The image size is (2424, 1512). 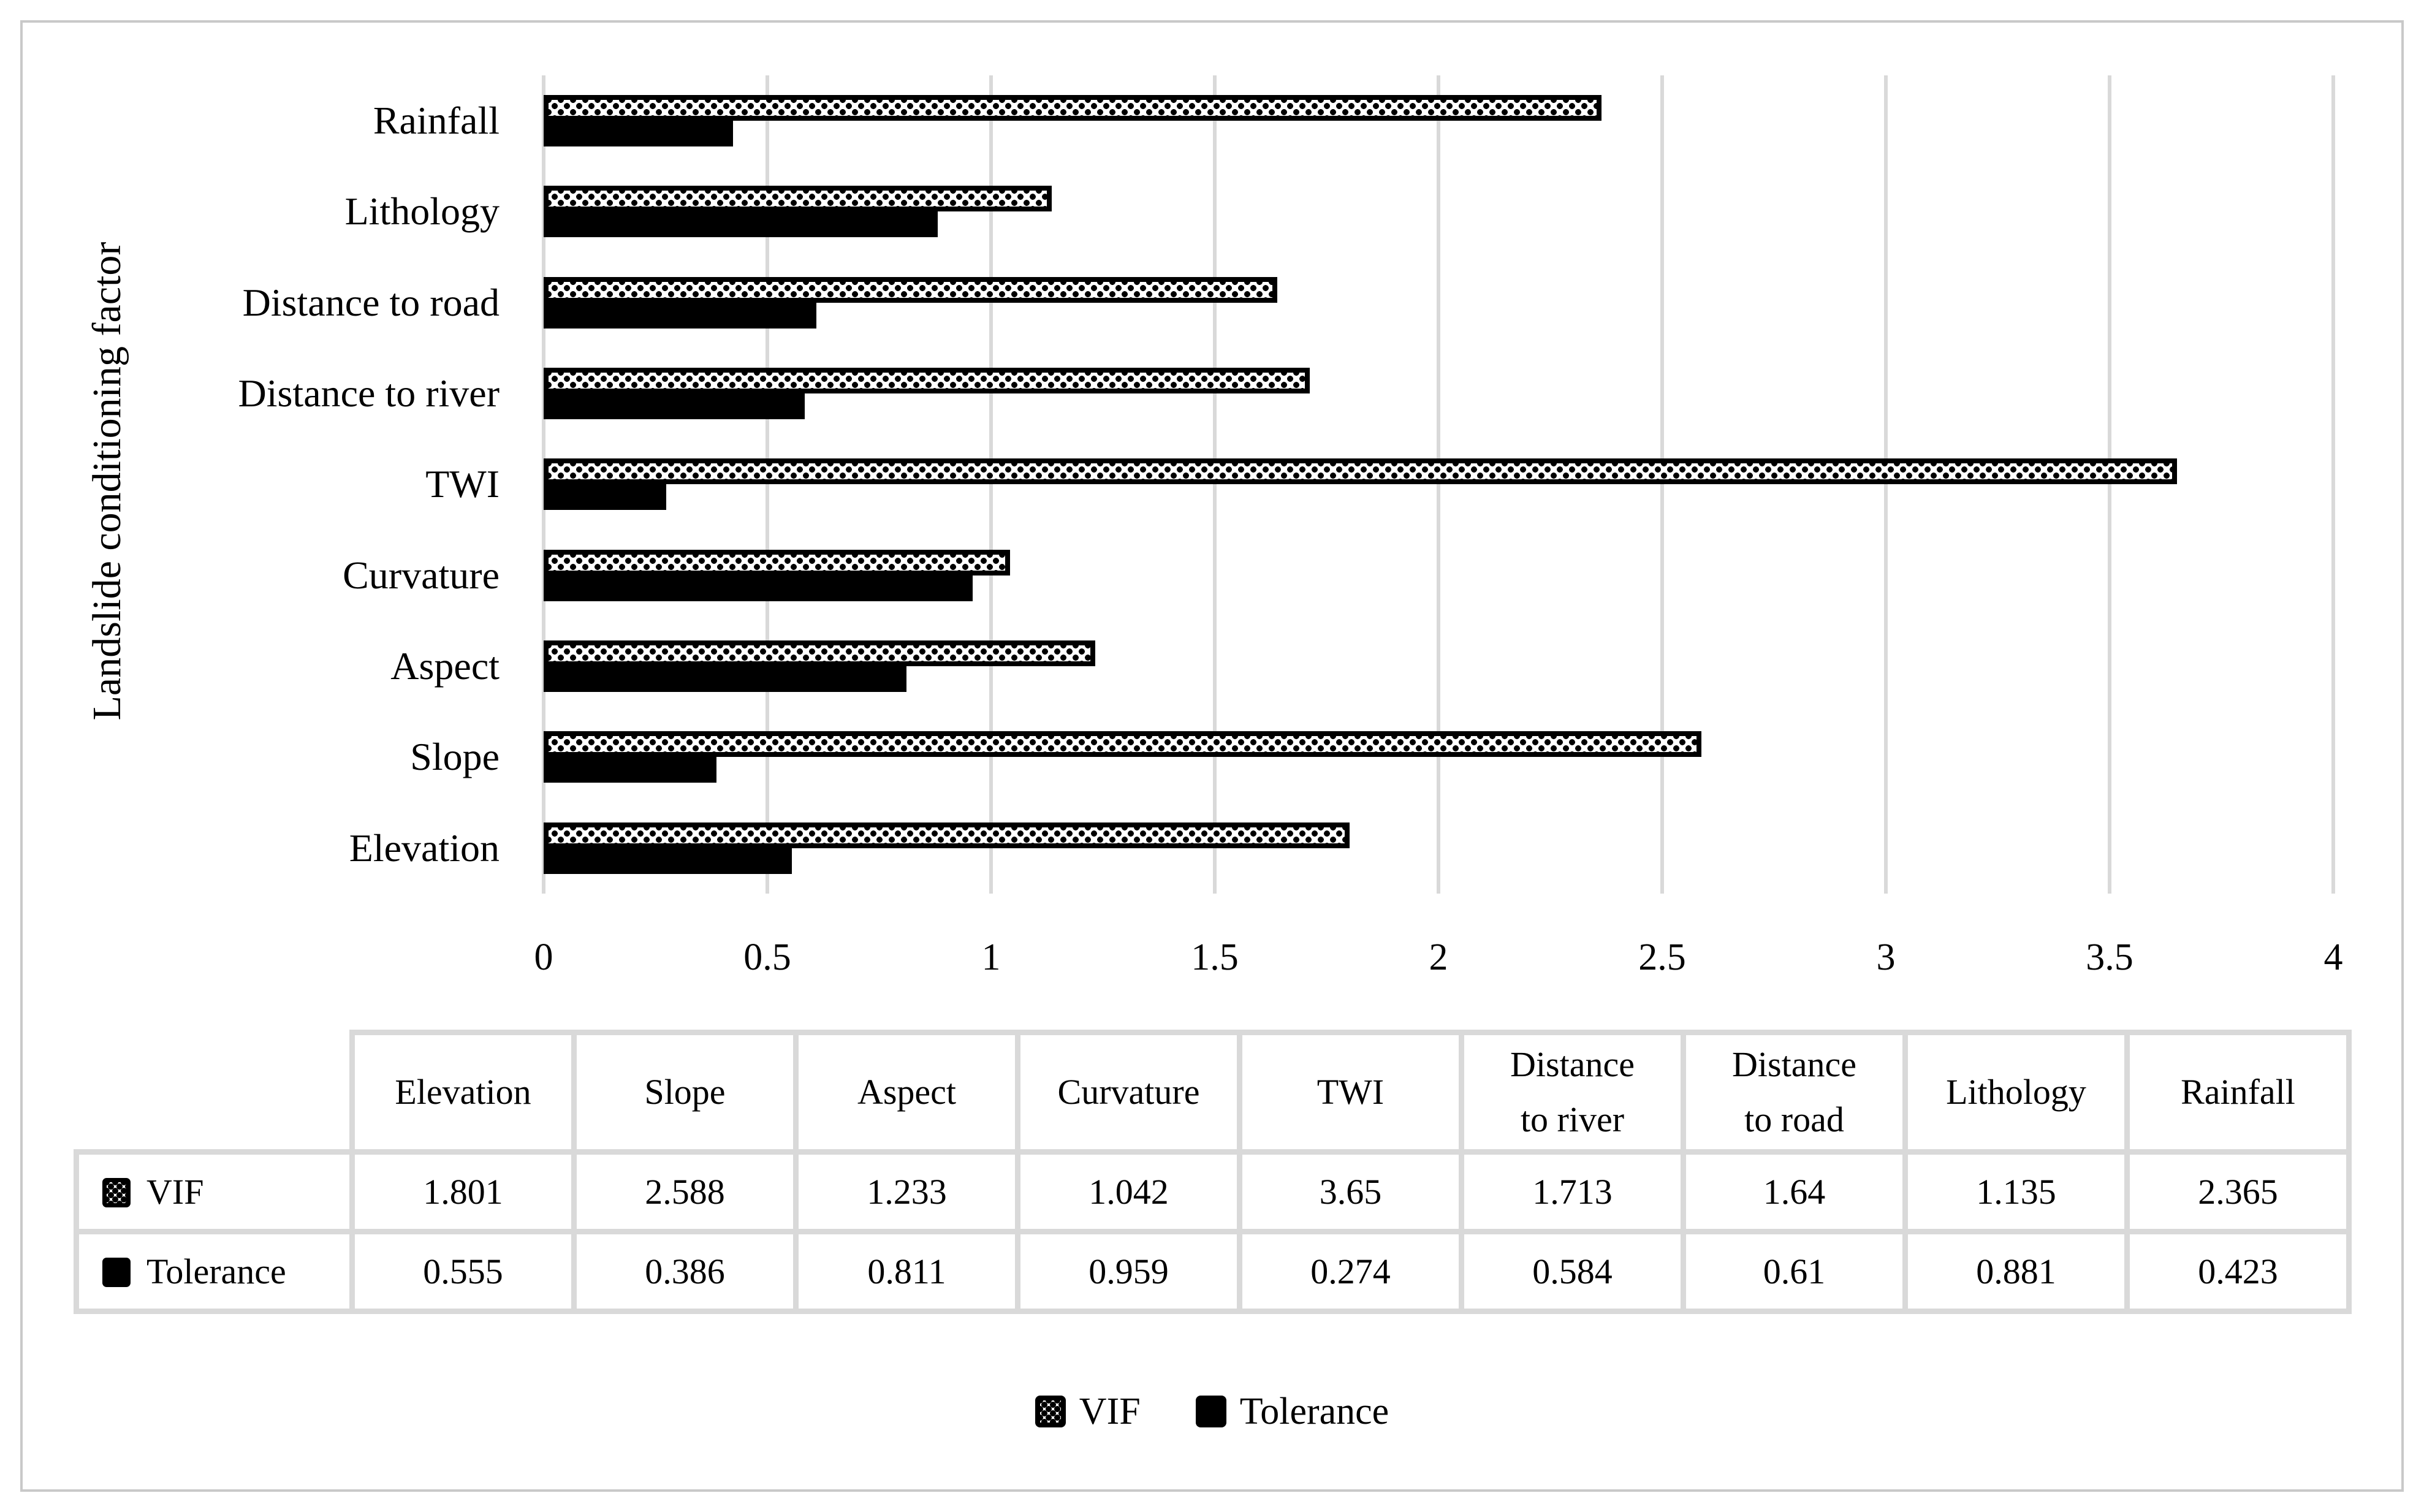 I want to click on gridline-1.5, so click(x=1215, y=484).